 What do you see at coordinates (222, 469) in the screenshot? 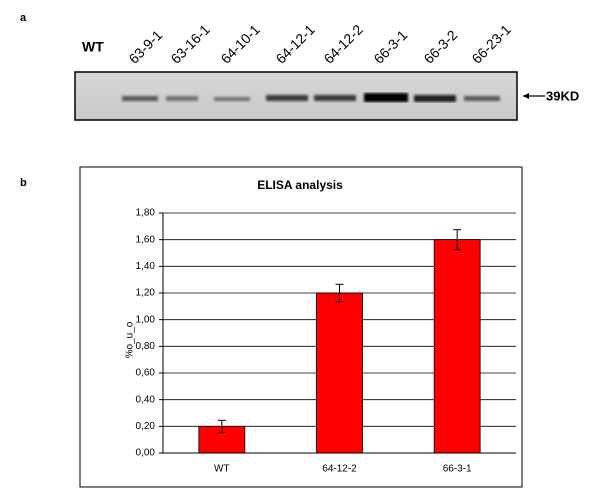
I see `x-tick-label: WT` at bounding box center [222, 469].